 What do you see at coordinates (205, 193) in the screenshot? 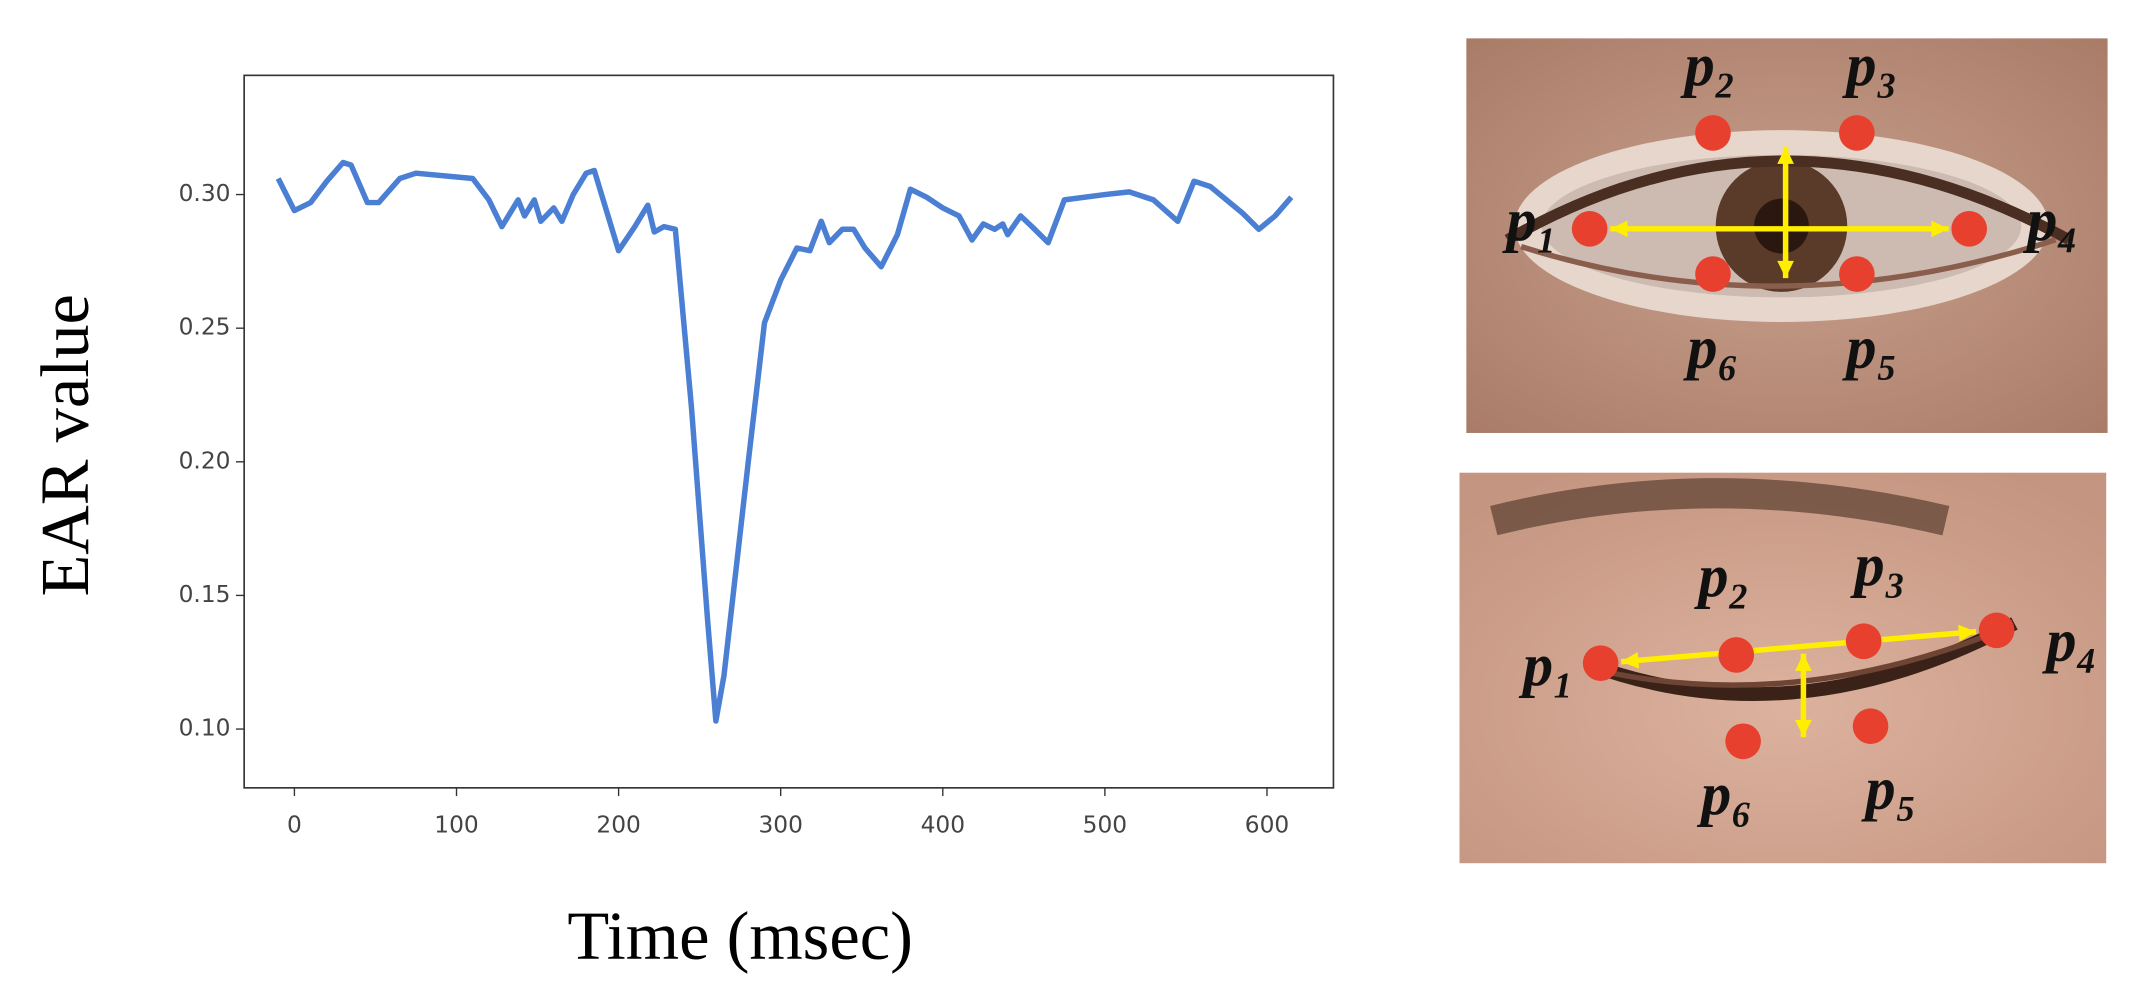
I see `y-tick-label: 0.30` at bounding box center [205, 193].